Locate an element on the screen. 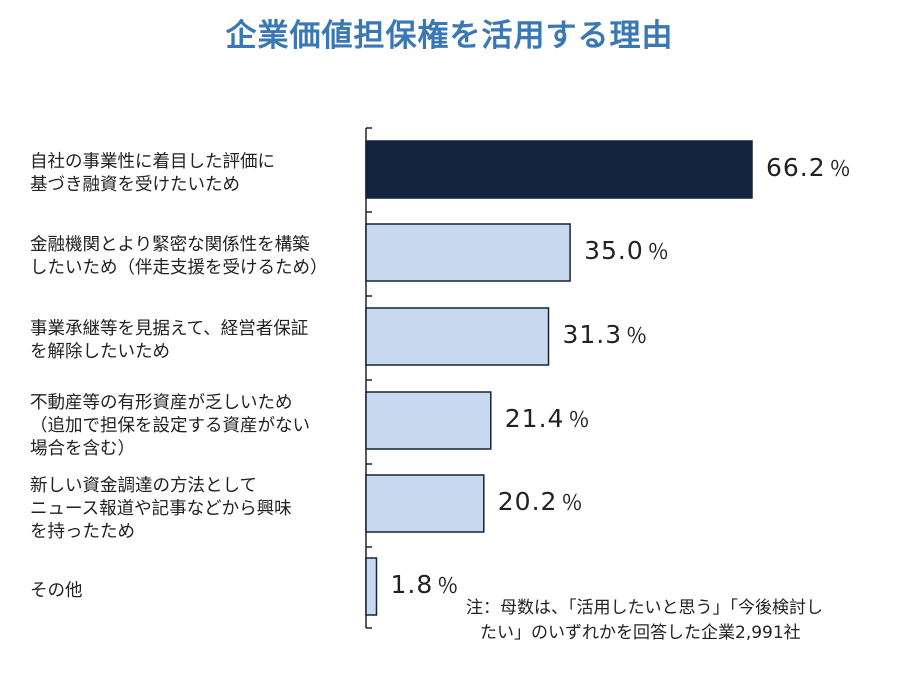 Image resolution: width=899 pixels, height=685 pixels. category-label: 不動産等の有形資産が乏しいため （追加で担保を設定する資産がない 場合を含む） is located at coordinates (170, 425).